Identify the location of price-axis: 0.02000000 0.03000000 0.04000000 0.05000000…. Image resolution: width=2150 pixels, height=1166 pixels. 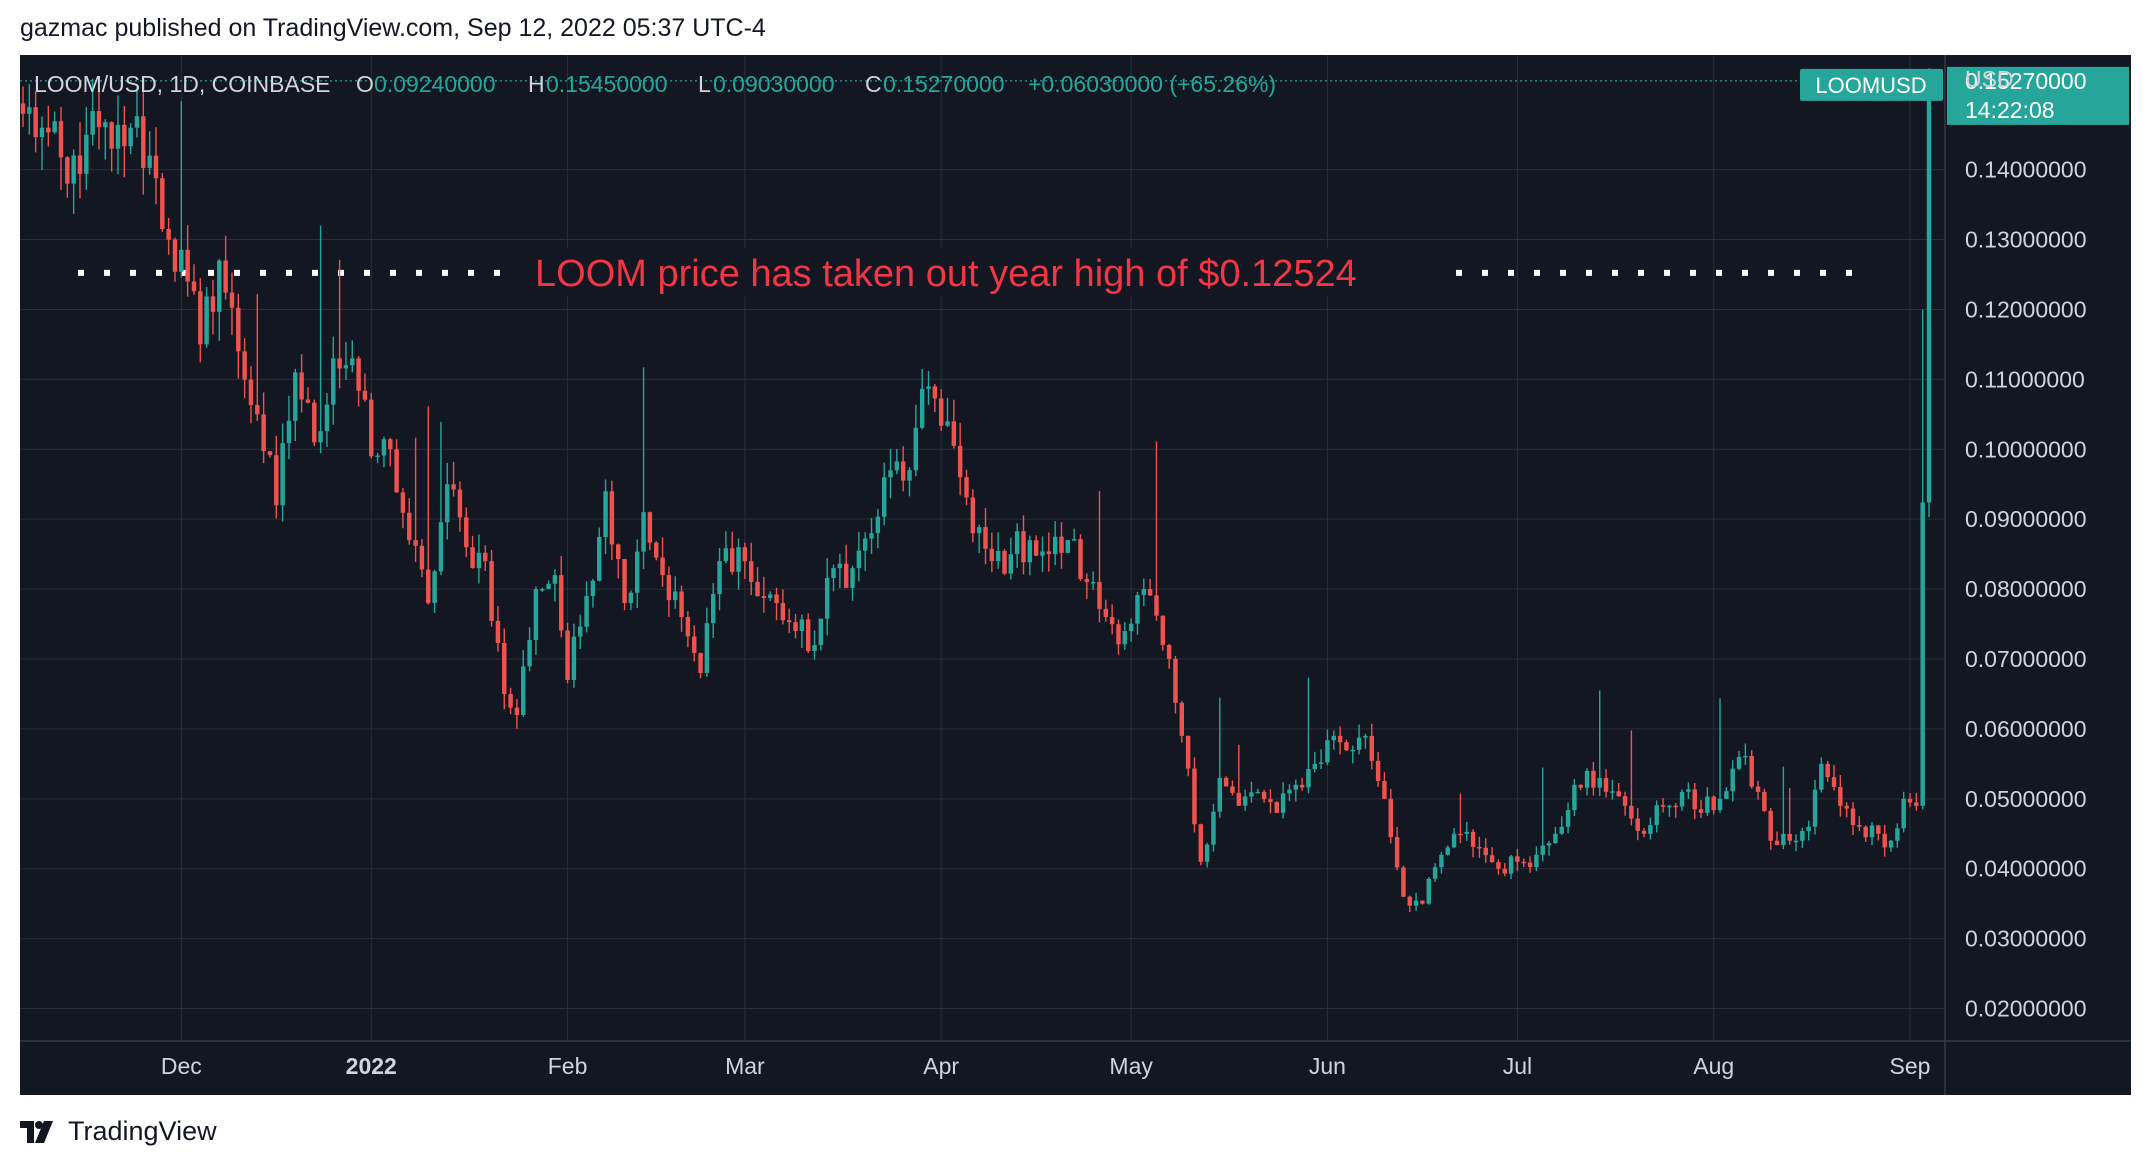
(2015, 575).